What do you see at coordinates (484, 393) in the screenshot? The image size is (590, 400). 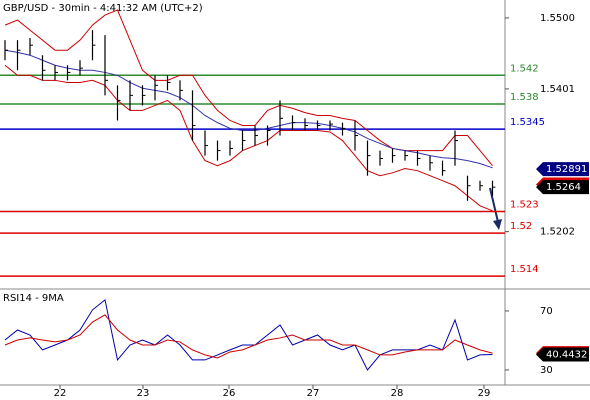 I see `x-tick-label: 29` at bounding box center [484, 393].